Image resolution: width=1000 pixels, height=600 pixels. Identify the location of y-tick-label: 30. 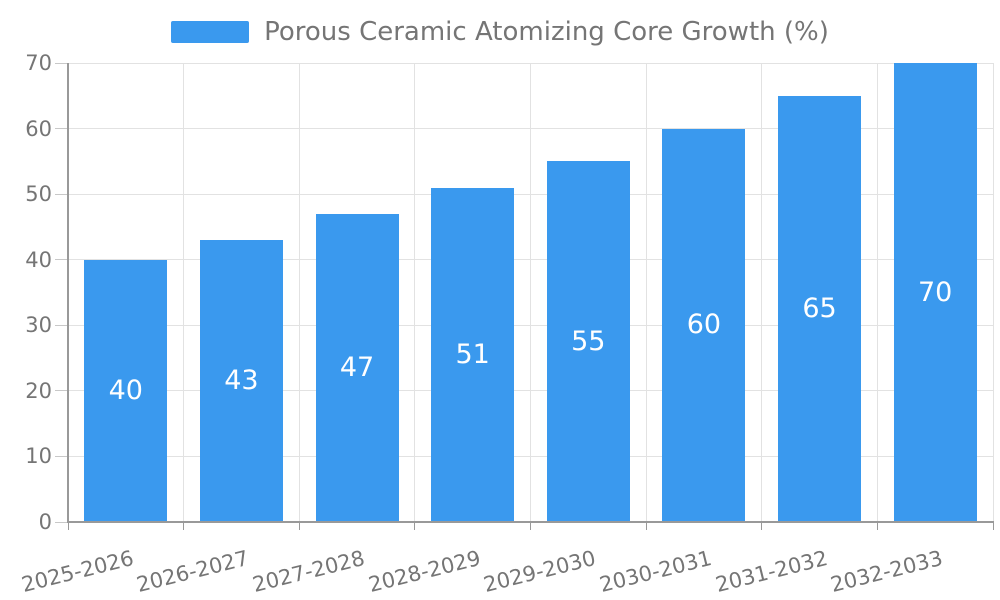
(38, 325).